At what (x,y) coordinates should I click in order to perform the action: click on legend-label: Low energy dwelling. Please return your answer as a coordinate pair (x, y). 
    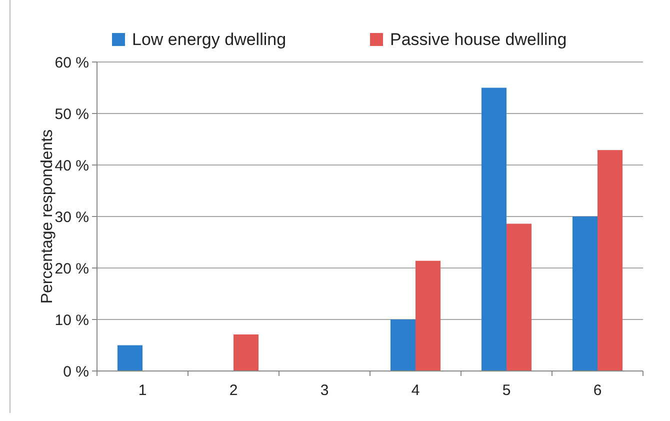
    Looking at the image, I should click on (209, 39).